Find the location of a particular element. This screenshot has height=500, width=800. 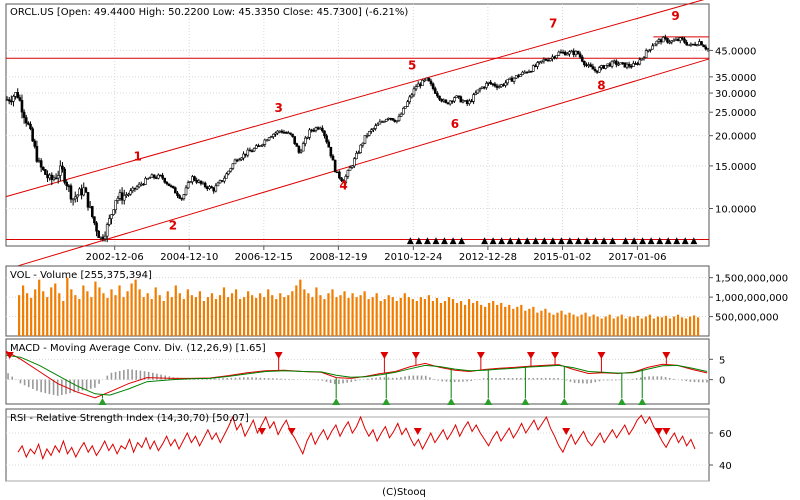

volume-bars is located at coordinates (359, 306).